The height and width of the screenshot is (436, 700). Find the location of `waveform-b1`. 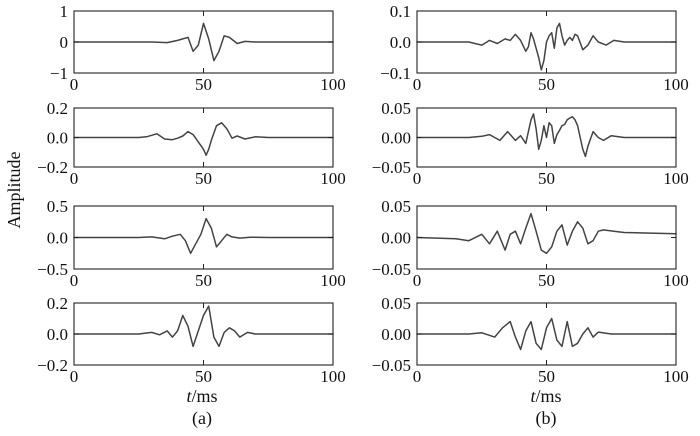

waveform-b1 is located at coordinates (546, 46).